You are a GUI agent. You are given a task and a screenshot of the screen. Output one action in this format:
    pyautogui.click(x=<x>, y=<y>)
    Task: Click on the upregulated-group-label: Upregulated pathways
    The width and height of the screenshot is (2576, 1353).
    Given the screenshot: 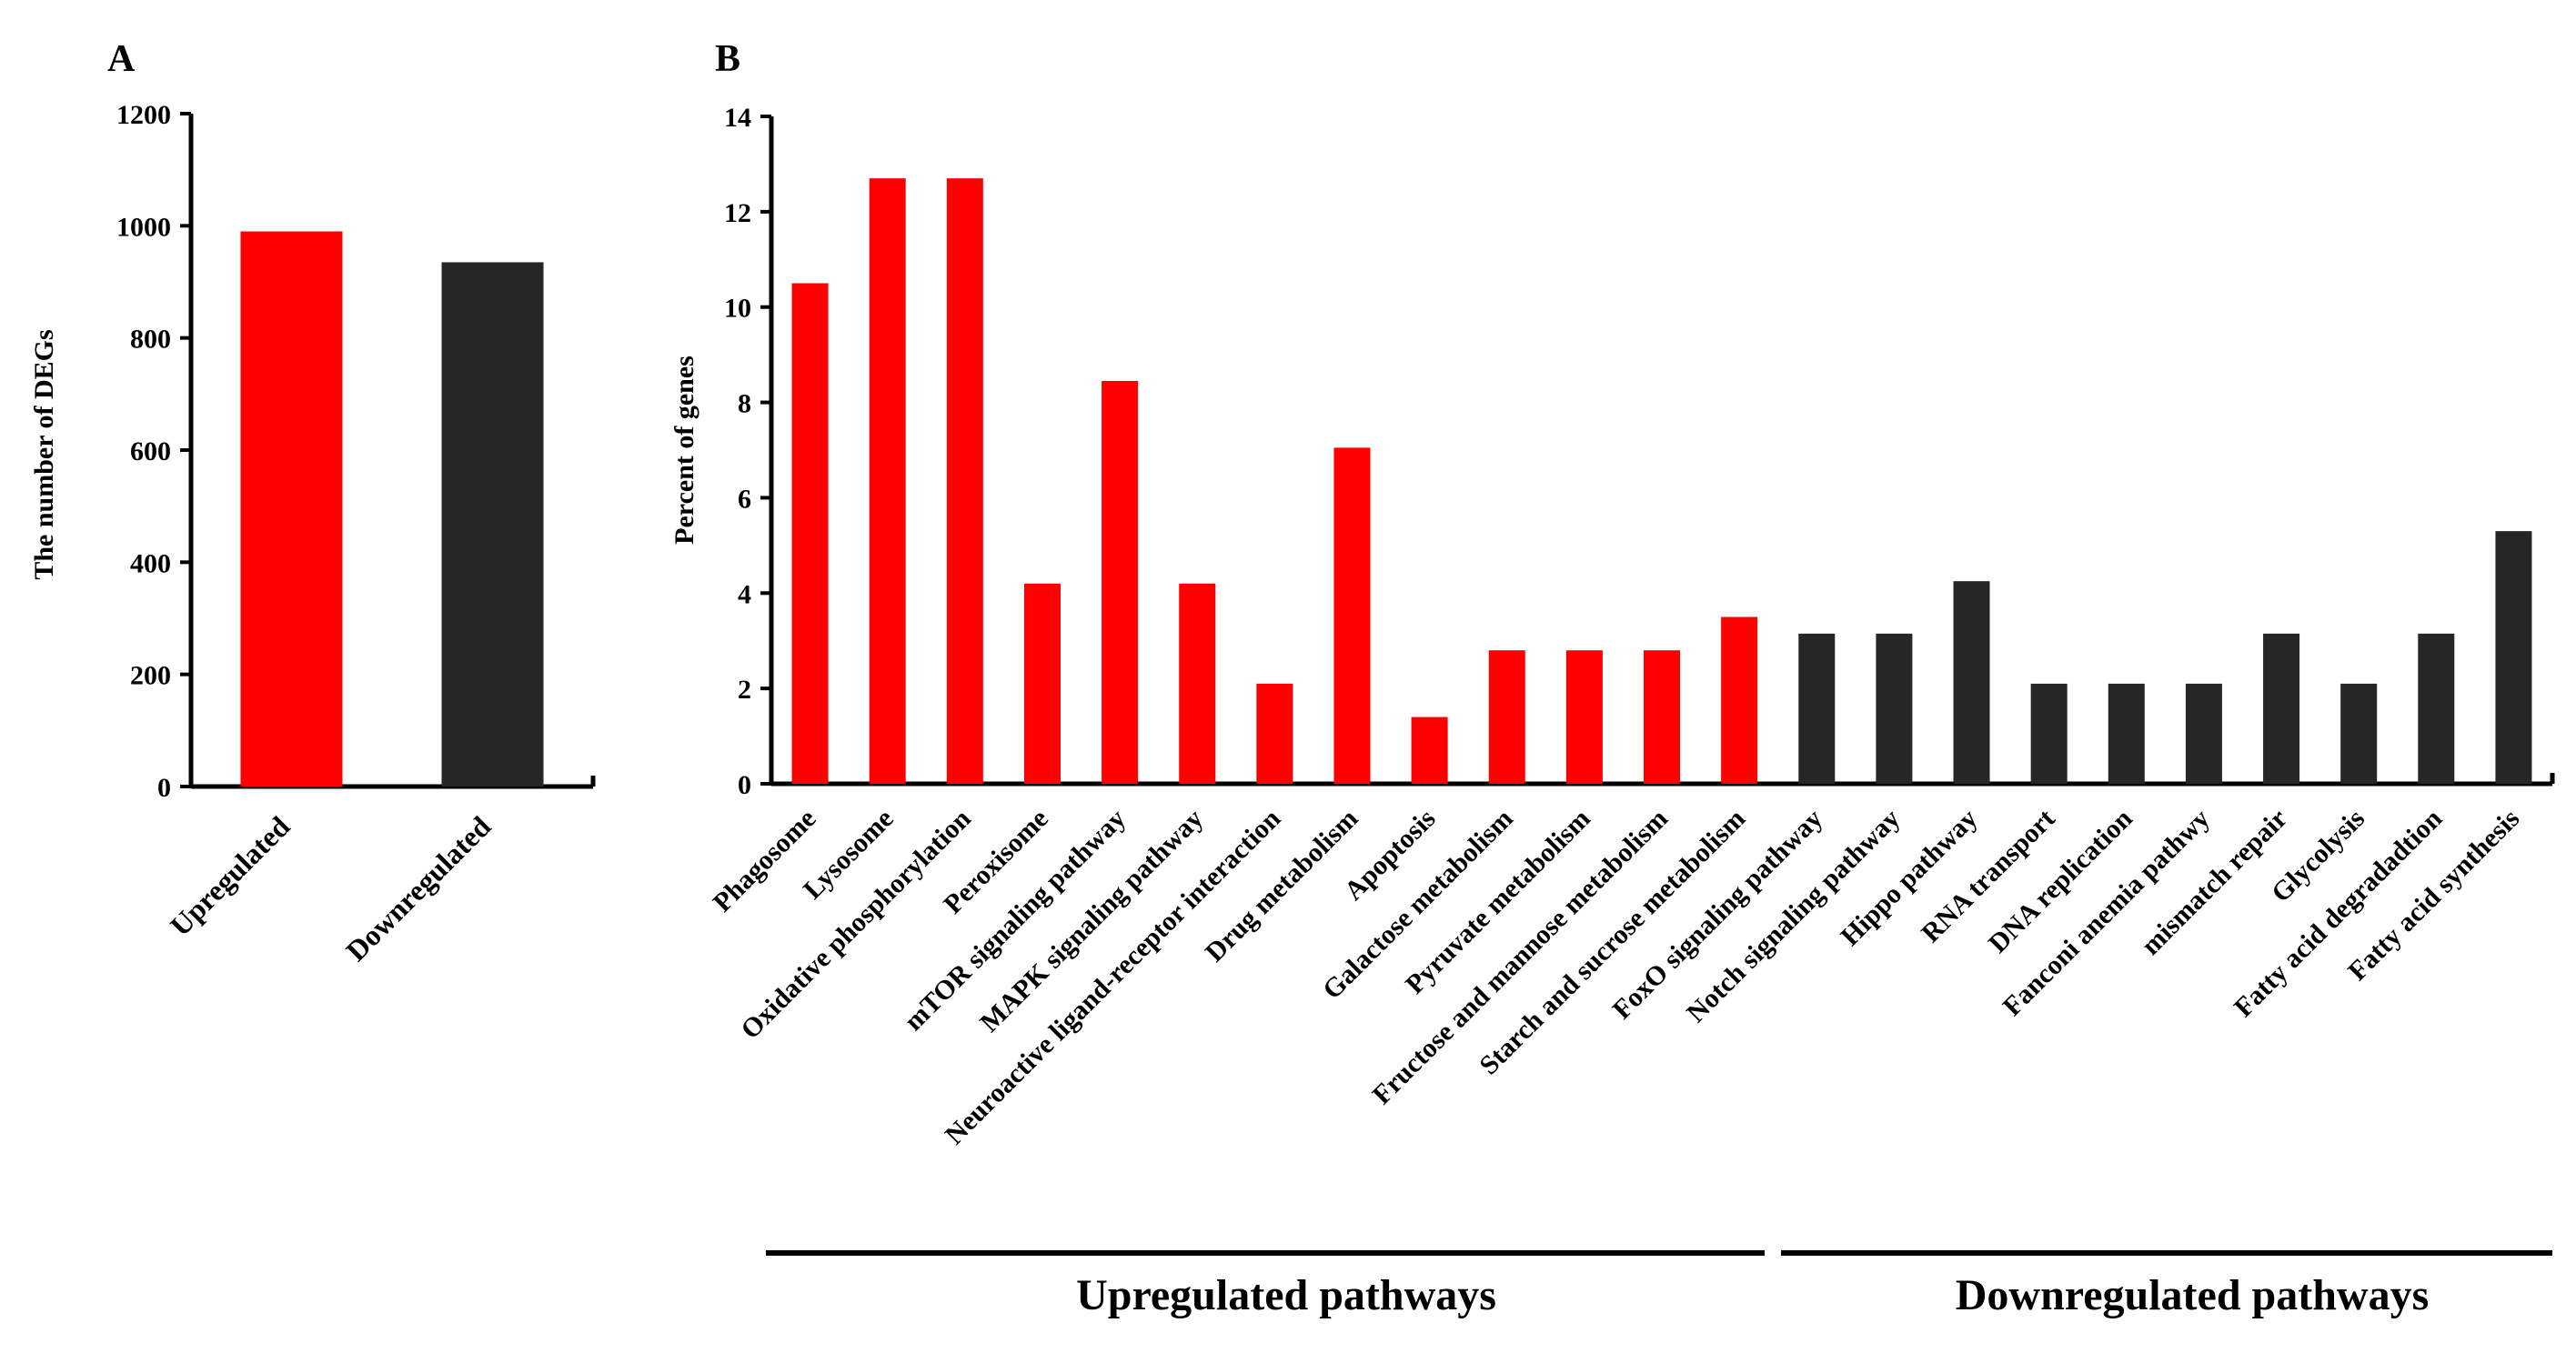 What is the action you would take?
    pyautogui.click(x=1286, y=1295)
    